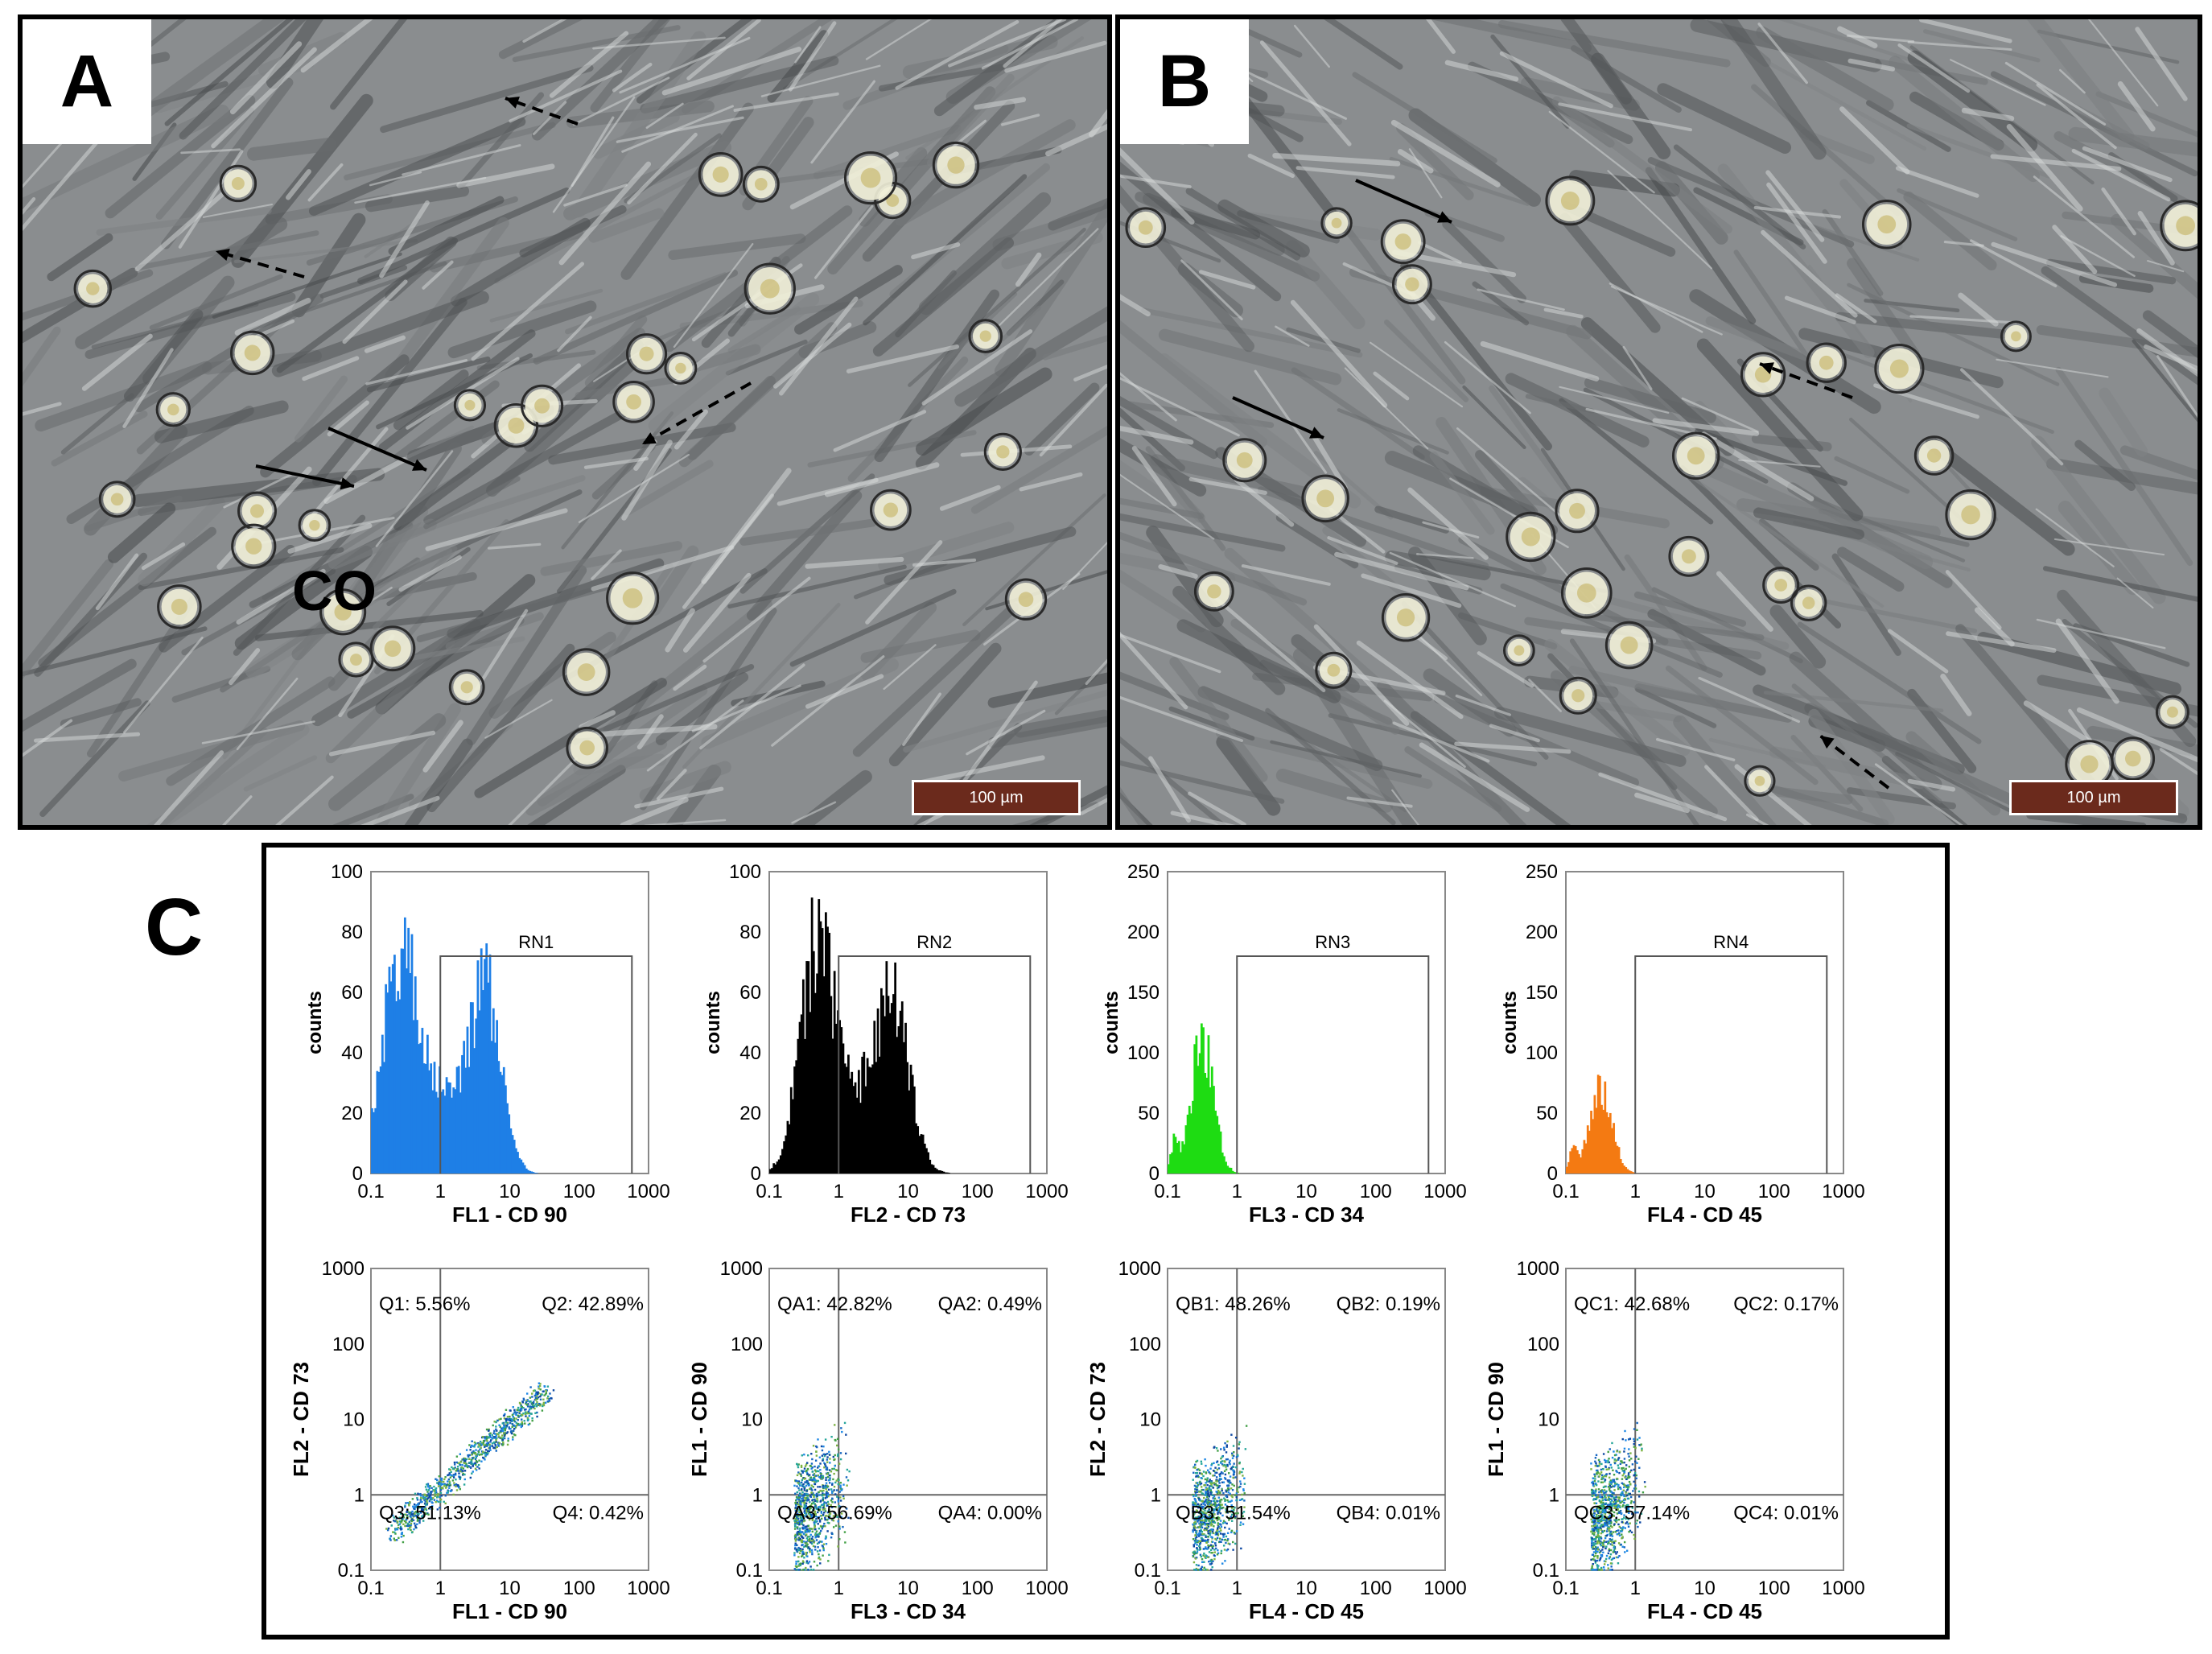  What do you see at coordinates (1149, 1113) in the screenshot?
I see `y-tick-label: 50` at bounding box center [1149, 1113].